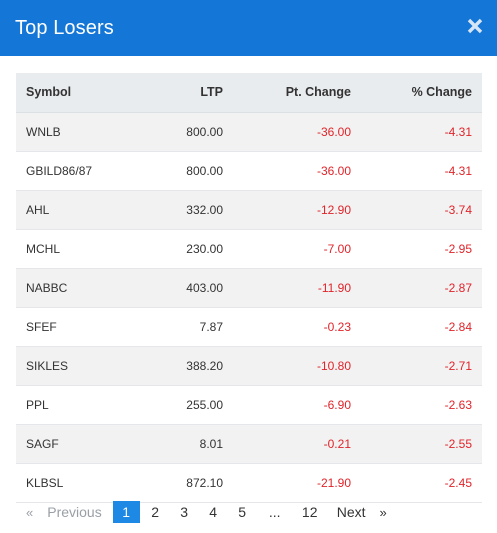  I want to click on cell-pct-change: -2.87, so click(421, 288).